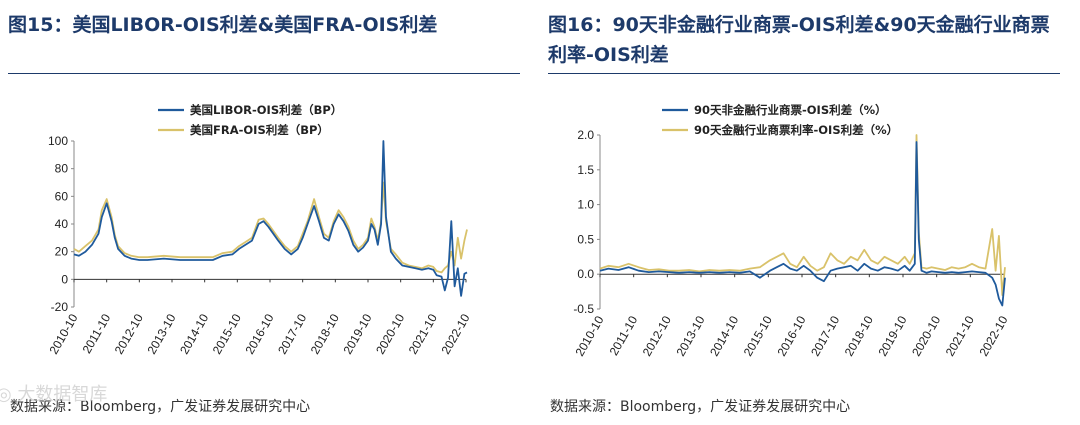 The image size is (1080, 425). I want to click on watermark: ◎ 大数据智库, so click(54, 394).